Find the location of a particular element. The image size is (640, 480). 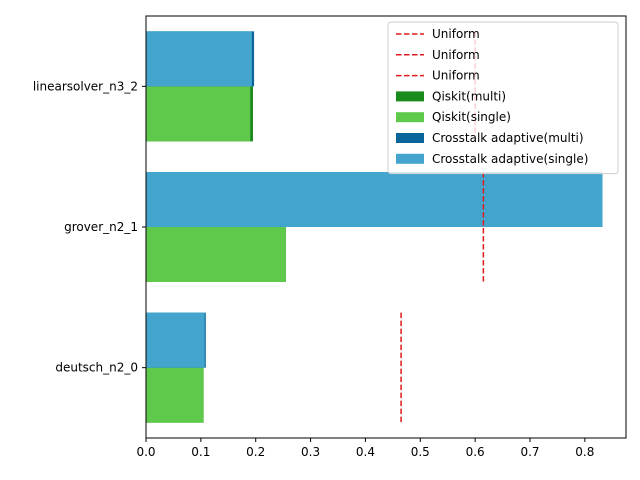

y-tick-label: deutsch_n2_0 is located at coordinates (96, 368).